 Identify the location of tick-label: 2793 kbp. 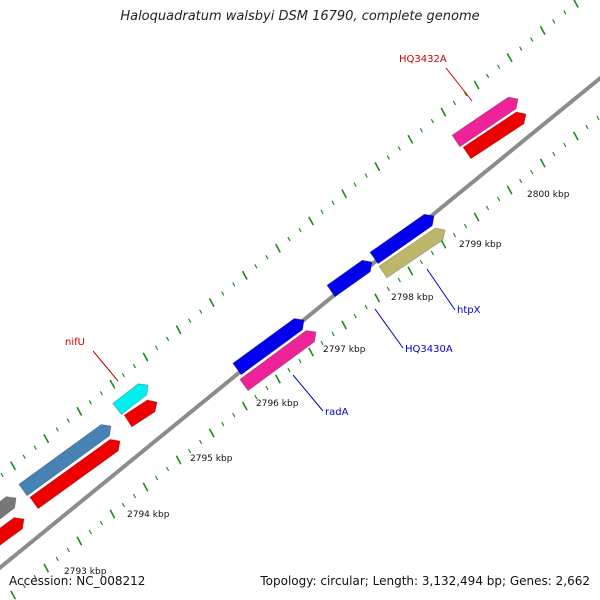
(85, 572).